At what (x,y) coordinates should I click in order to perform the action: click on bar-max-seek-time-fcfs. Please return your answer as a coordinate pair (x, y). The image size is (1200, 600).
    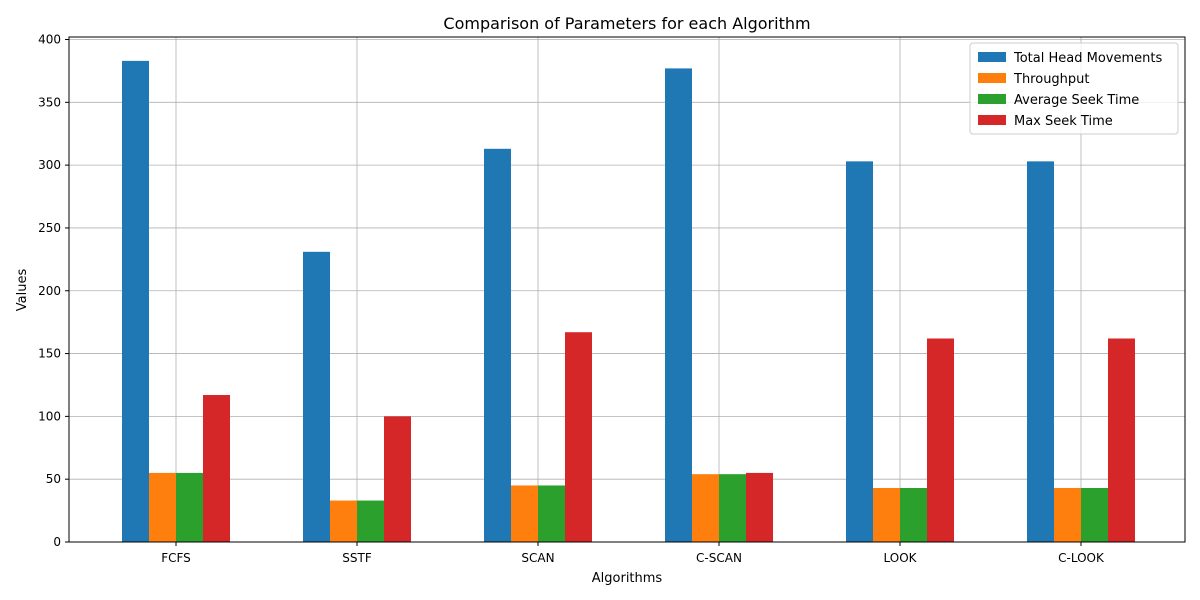
    Looking at the image, I should click on (216, 468).